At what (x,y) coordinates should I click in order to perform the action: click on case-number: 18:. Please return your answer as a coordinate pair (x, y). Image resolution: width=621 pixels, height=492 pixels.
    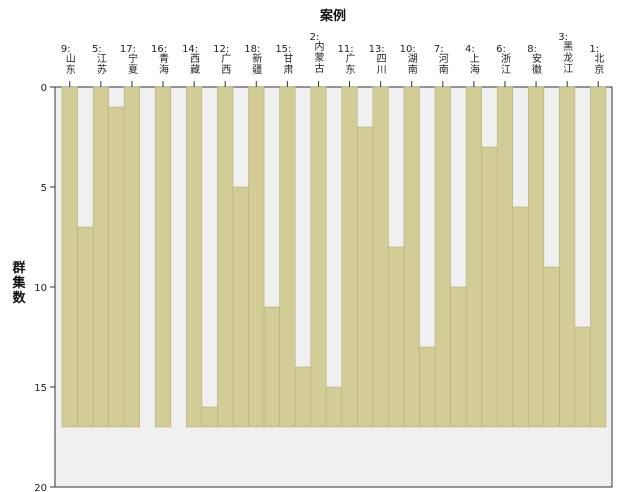
    Looking at the image, I should click on (252, 49).